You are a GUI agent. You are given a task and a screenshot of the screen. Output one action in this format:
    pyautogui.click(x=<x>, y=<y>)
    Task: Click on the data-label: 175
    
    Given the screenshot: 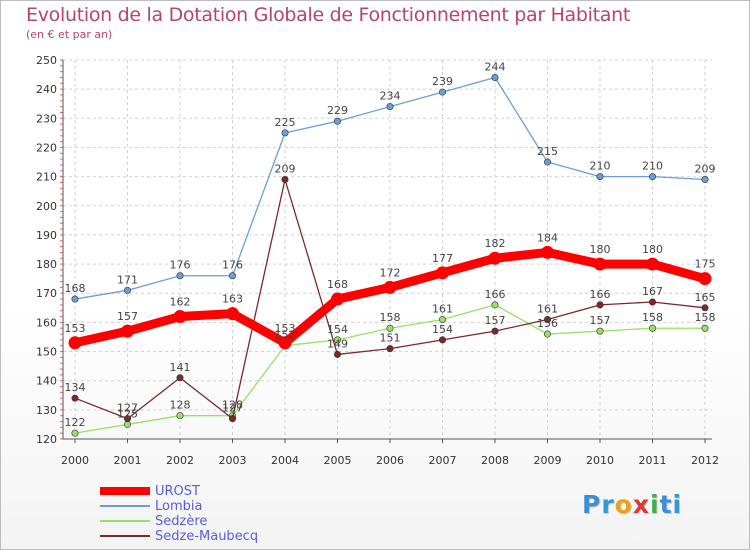 What is the action you would take?
    pyautogui.click(x=705, y=264)
    